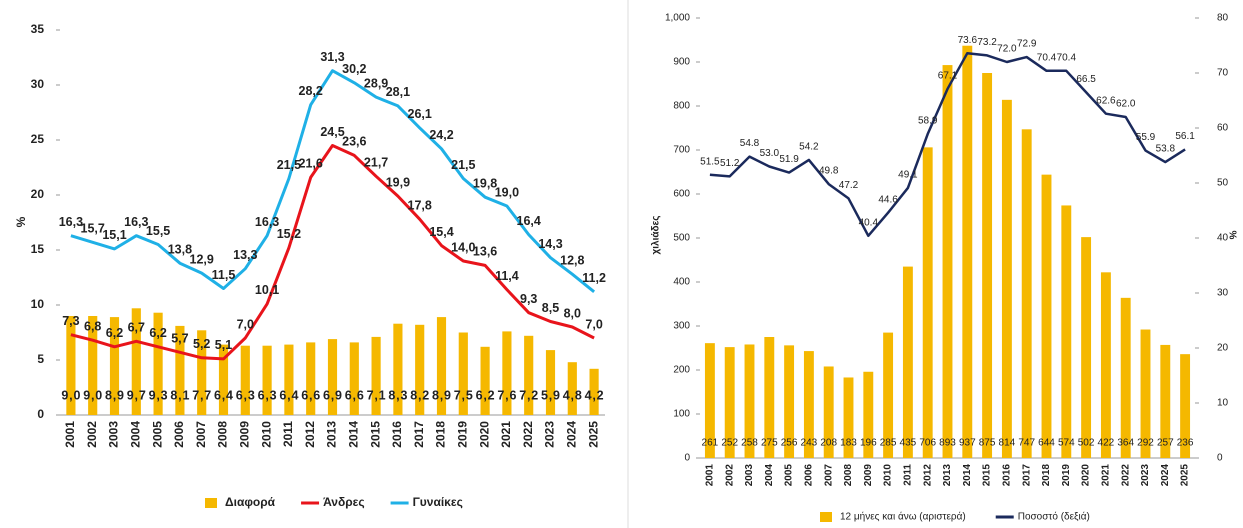 Image resolution: width=1243 pixels, height=528 pixels. What do you see at coordinates (987, 42) in the screenshot?
I see `line-label: 73.2` at bounding box center [987, 42].